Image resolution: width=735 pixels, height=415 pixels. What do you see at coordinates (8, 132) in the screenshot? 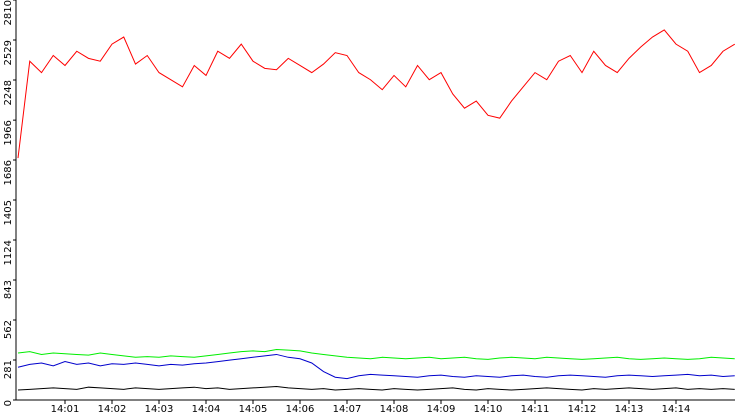
I see `y-tick-label: 1966` at bounding box center [8, 132].